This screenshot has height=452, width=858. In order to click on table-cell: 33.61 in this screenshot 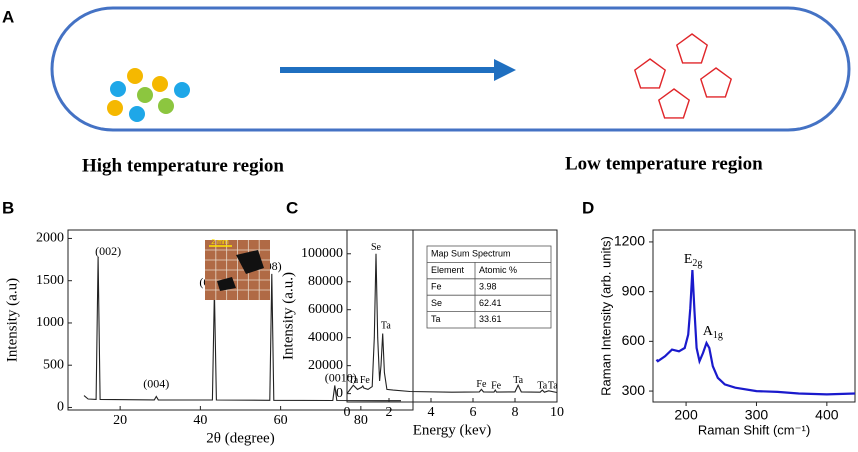, I will do `click(490, 319)`.